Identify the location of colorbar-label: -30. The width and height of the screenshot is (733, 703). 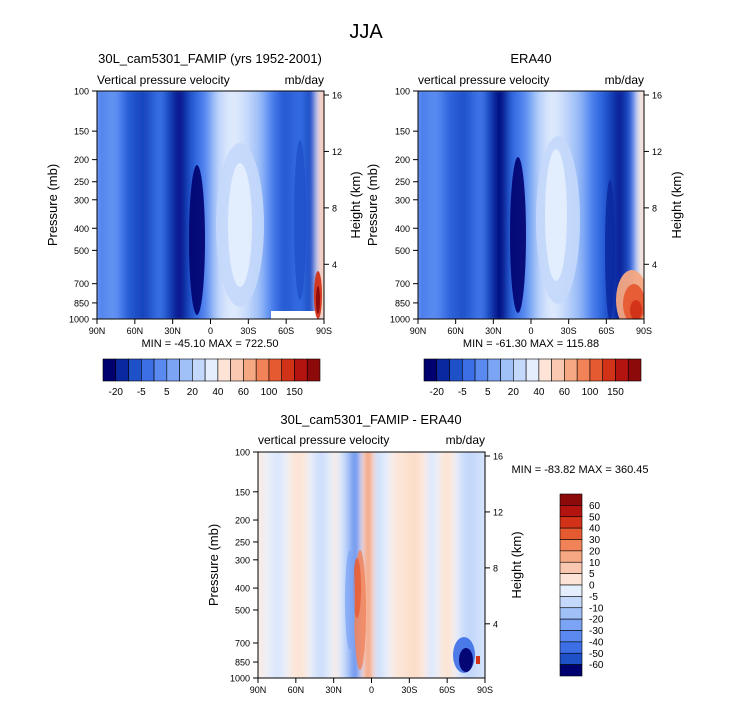
(596, 631).